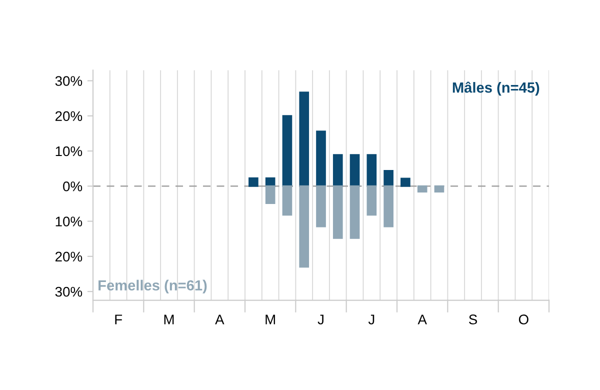 The width and height of the screenshot is (600, 390). I want to click on x-tick-label: O, so click(523, 319).